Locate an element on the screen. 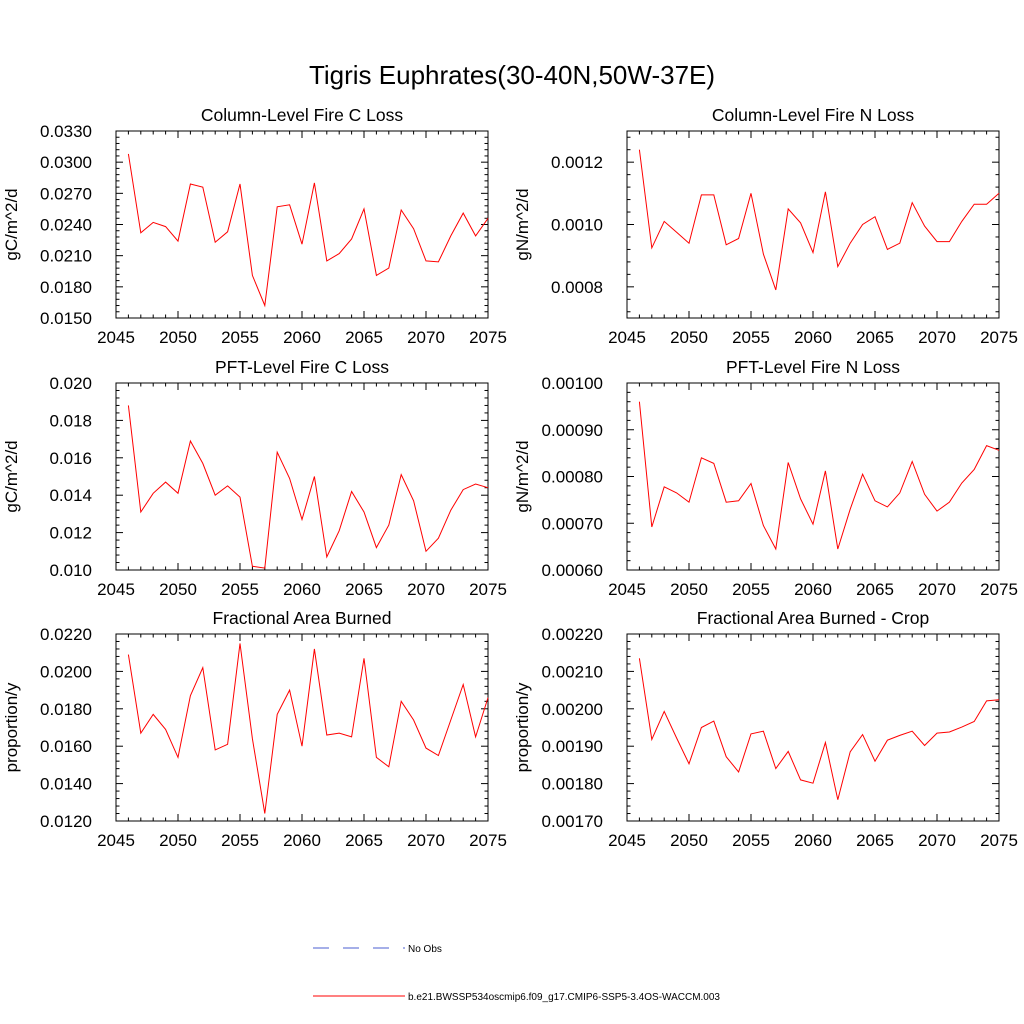  y-tick-label: 0.018 is located at coordinates (70, 420).